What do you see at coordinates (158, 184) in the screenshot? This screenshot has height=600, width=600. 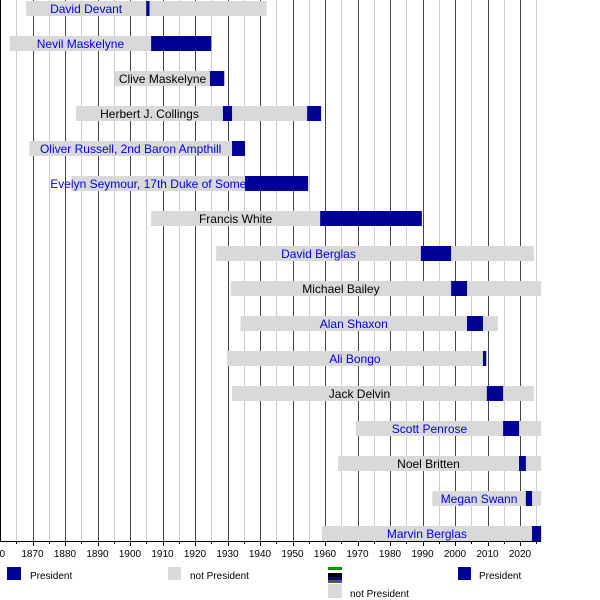 I see `person-label: Evelyn Seymour, 17th Duke of Somerset` at bounding box center [158, 184].